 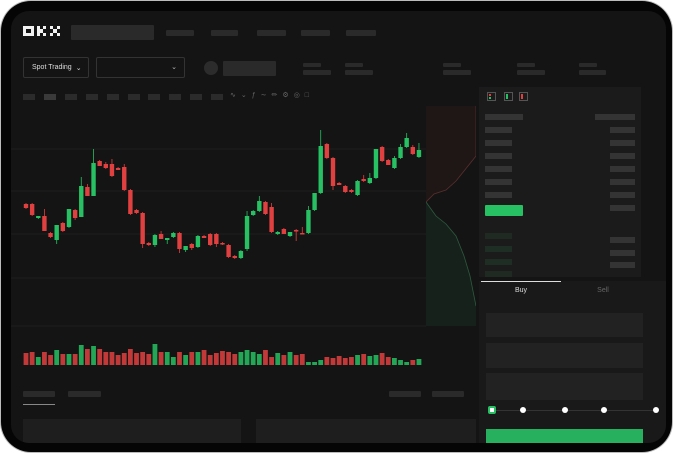 What do you see at coordinates (266, 95) in the screenshot?
I see `line-icon: ∼` at bounding box center [266, 95].